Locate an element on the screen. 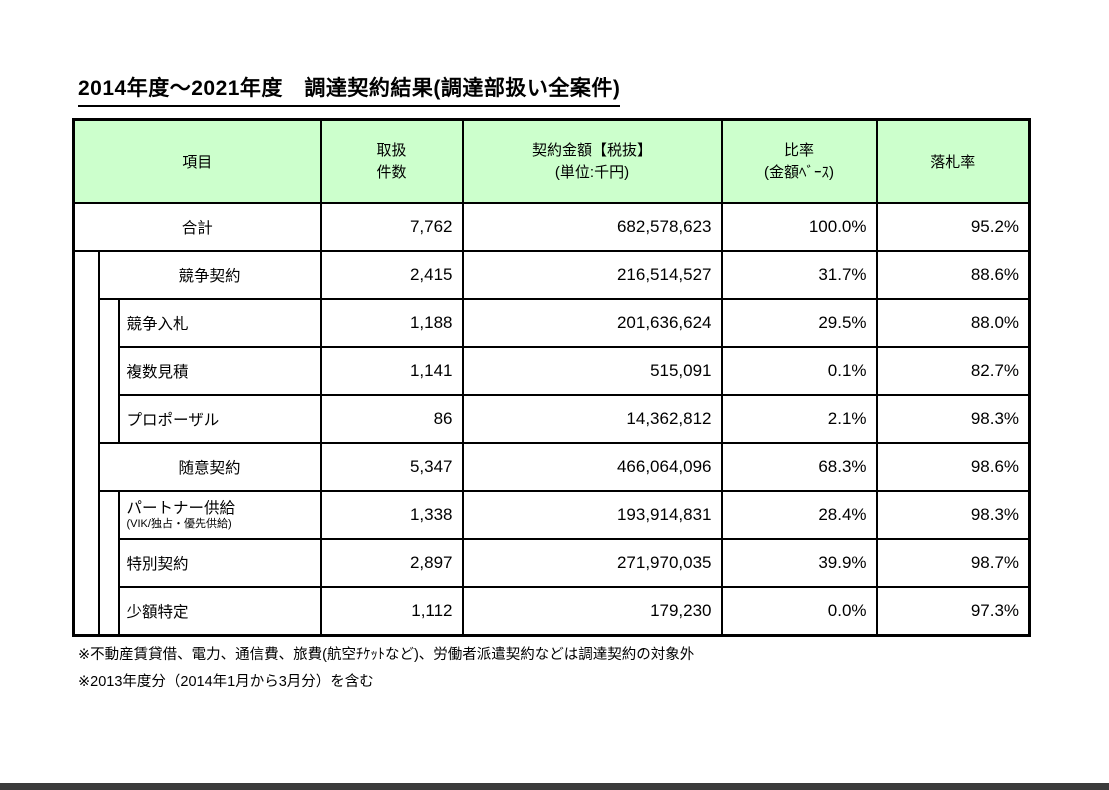 This screenshot has height=790, width=1109. cell-amount: 14,362,812 is located at coordinates (592, 419).